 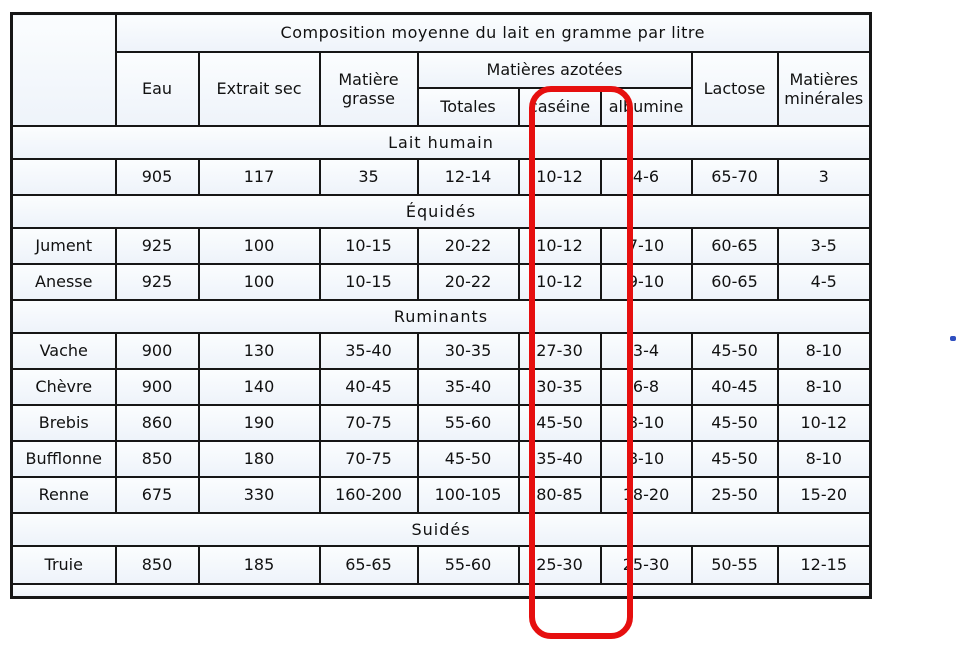 I want to click on value-cell: 50-55, so click(x=734, y=564).